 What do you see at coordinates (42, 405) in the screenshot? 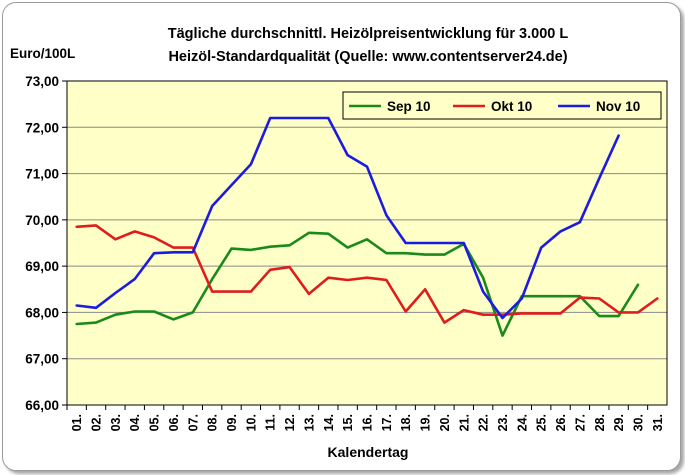
I see `y-tick-label: 66,00` at bounding box center [42, 405].